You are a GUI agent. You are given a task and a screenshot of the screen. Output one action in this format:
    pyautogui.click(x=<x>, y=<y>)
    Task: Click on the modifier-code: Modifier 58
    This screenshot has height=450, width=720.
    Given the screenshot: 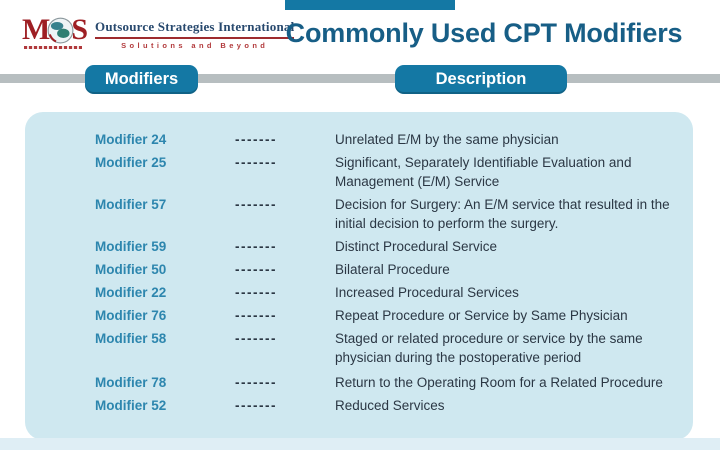 What is the action you would take?
    pyautogui.click(x=131, y=338)
    